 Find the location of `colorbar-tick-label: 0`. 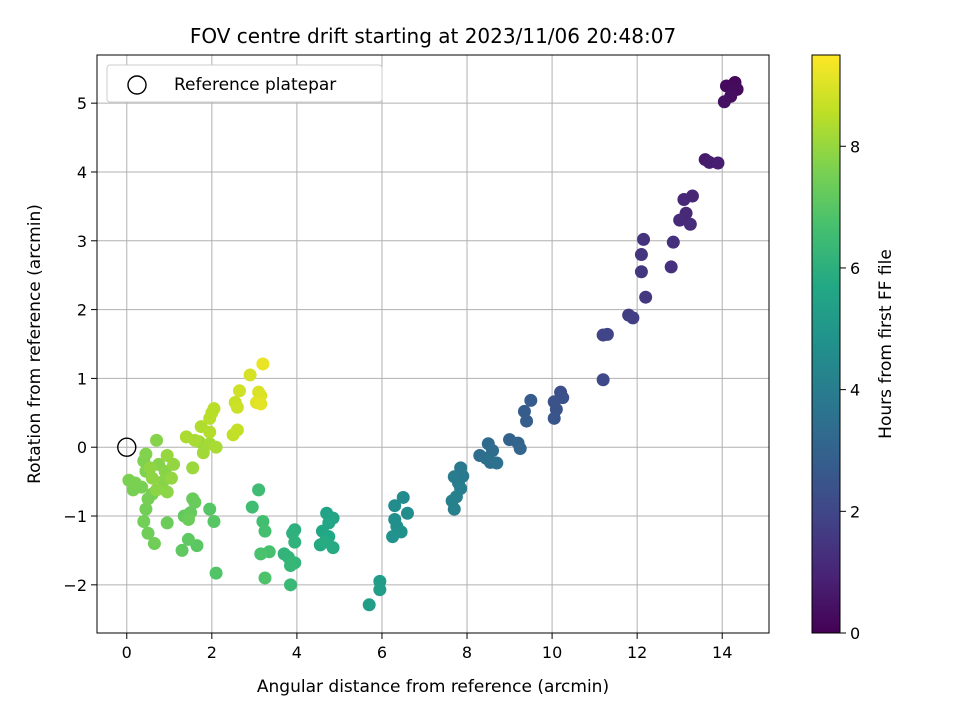

colorbar-tick-label: 0 is located at coordinates (855, 633).